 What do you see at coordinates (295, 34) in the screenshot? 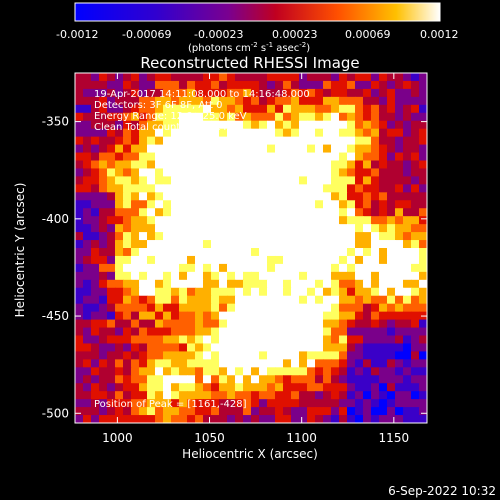
I see `colorbar-tick: 0.00023` at bounding box center [295, 34].